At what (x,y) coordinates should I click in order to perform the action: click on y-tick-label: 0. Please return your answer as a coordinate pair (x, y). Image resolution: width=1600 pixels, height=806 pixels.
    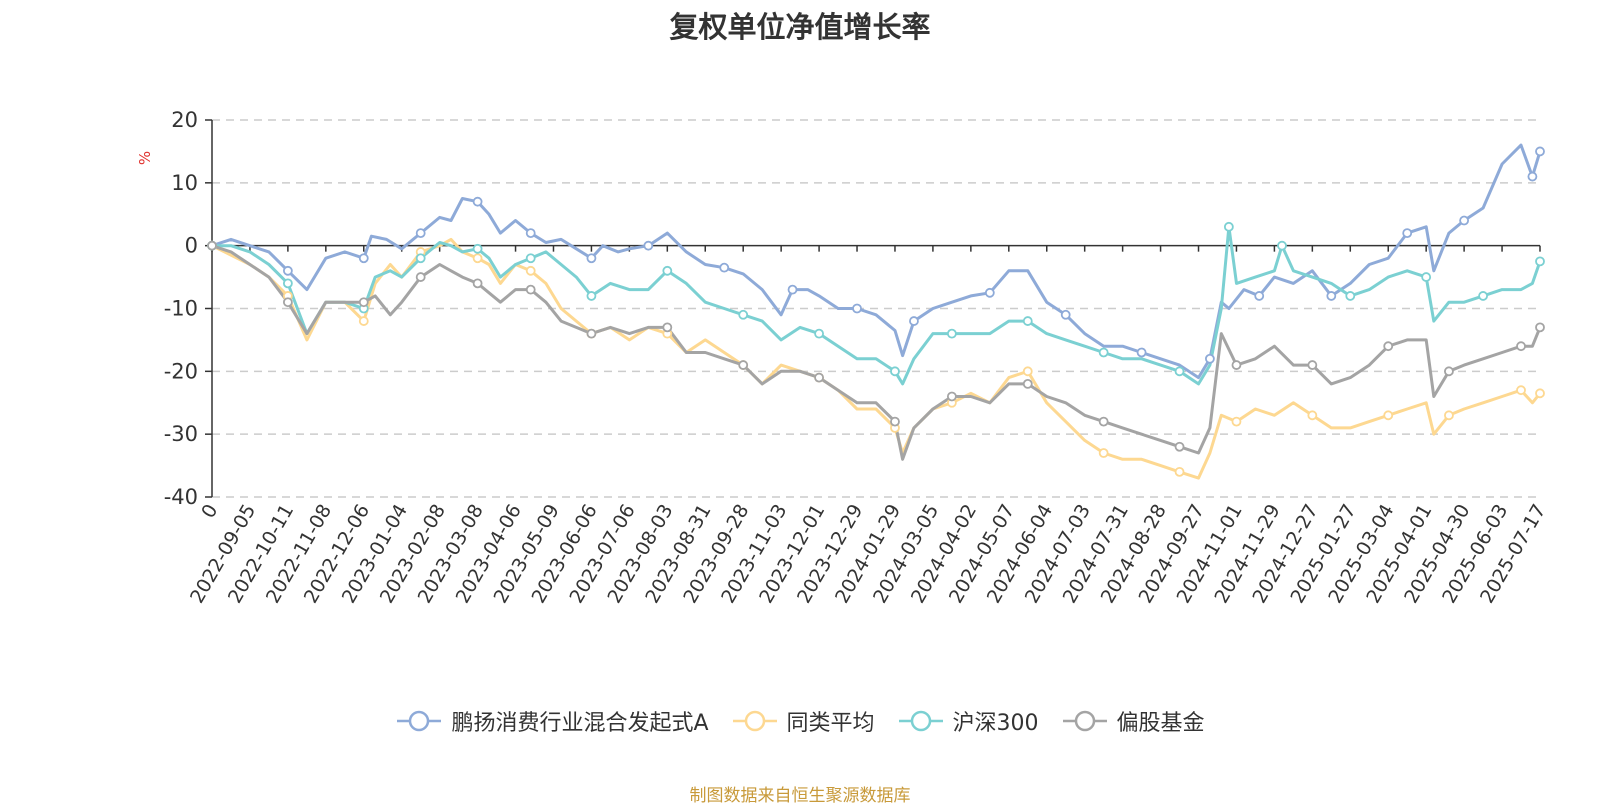
    Looking at the image, I should click on (191, 246).